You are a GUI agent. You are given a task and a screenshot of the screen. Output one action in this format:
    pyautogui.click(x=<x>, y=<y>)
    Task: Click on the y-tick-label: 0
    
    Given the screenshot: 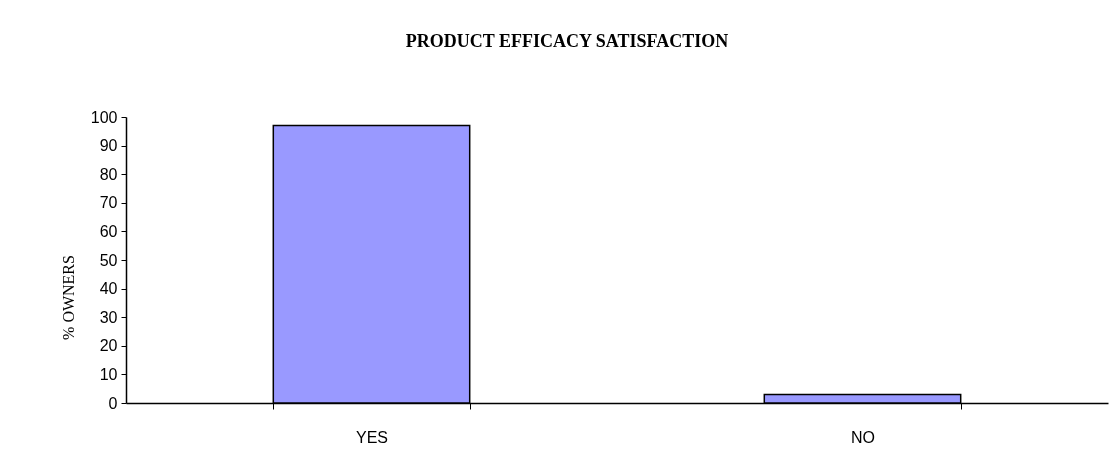 What is the action you would take?
    pyautogui.click(x=113, y=403)
    